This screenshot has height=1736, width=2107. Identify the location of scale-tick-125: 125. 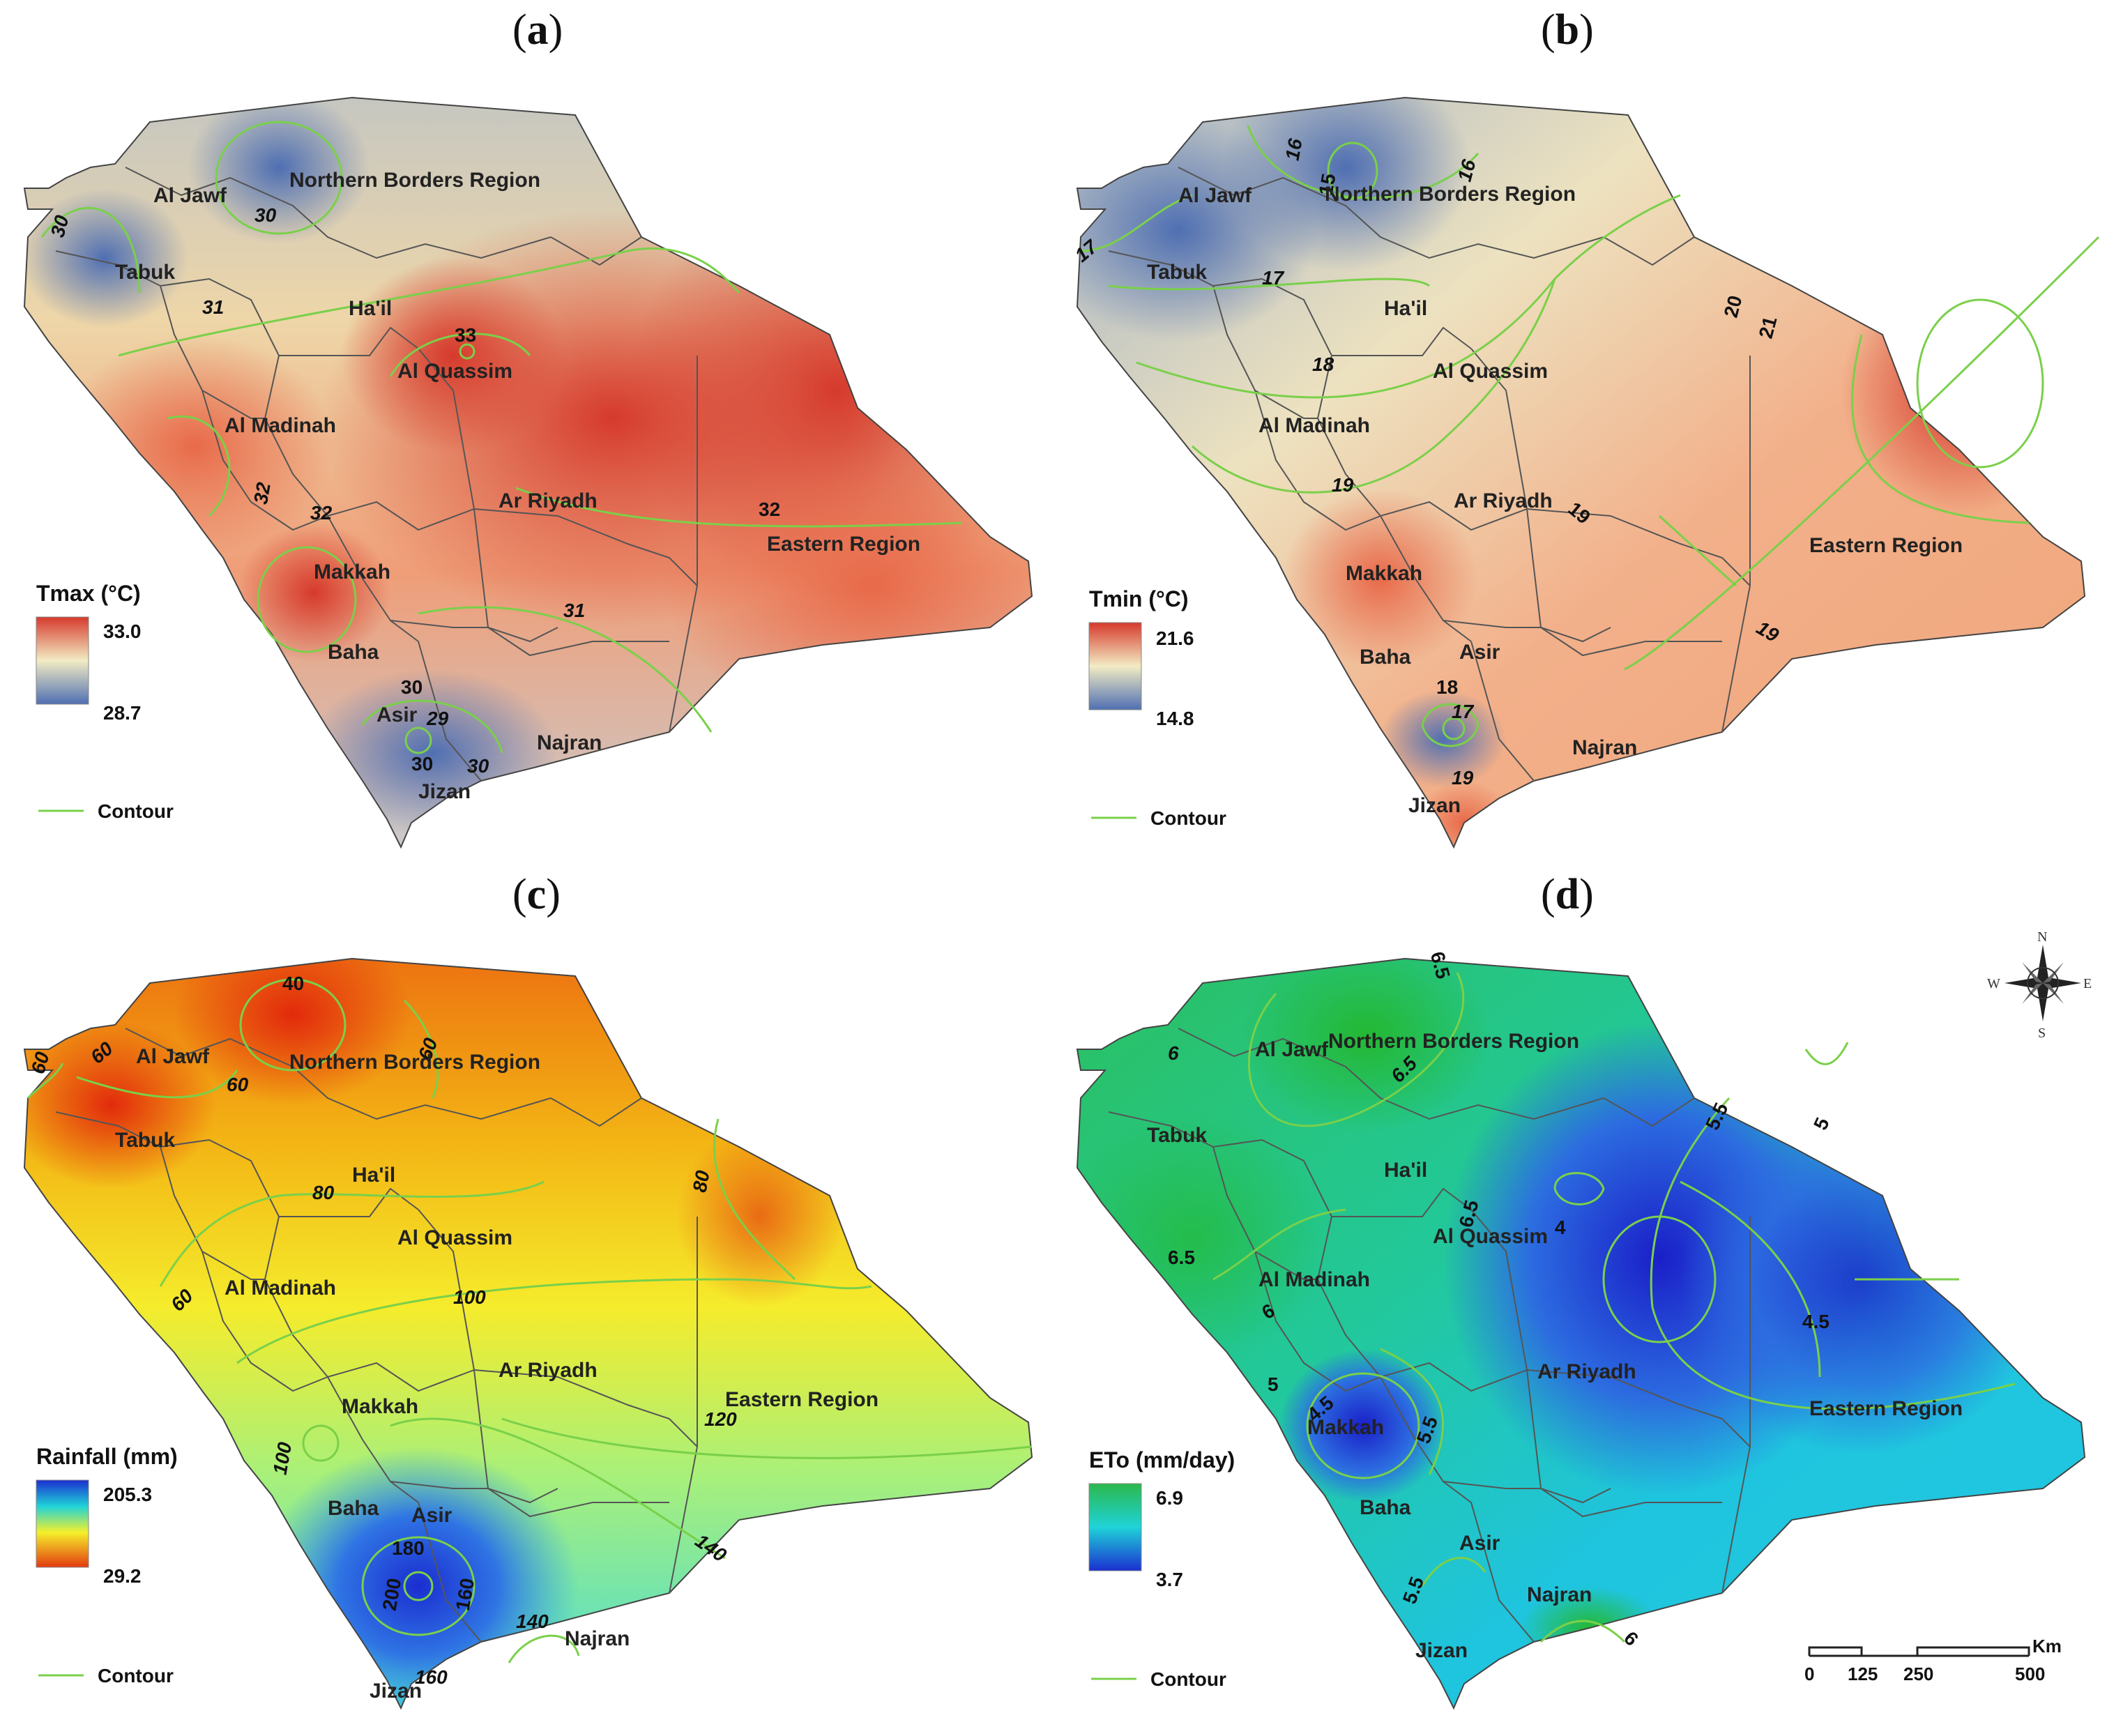
(1863, 1674).